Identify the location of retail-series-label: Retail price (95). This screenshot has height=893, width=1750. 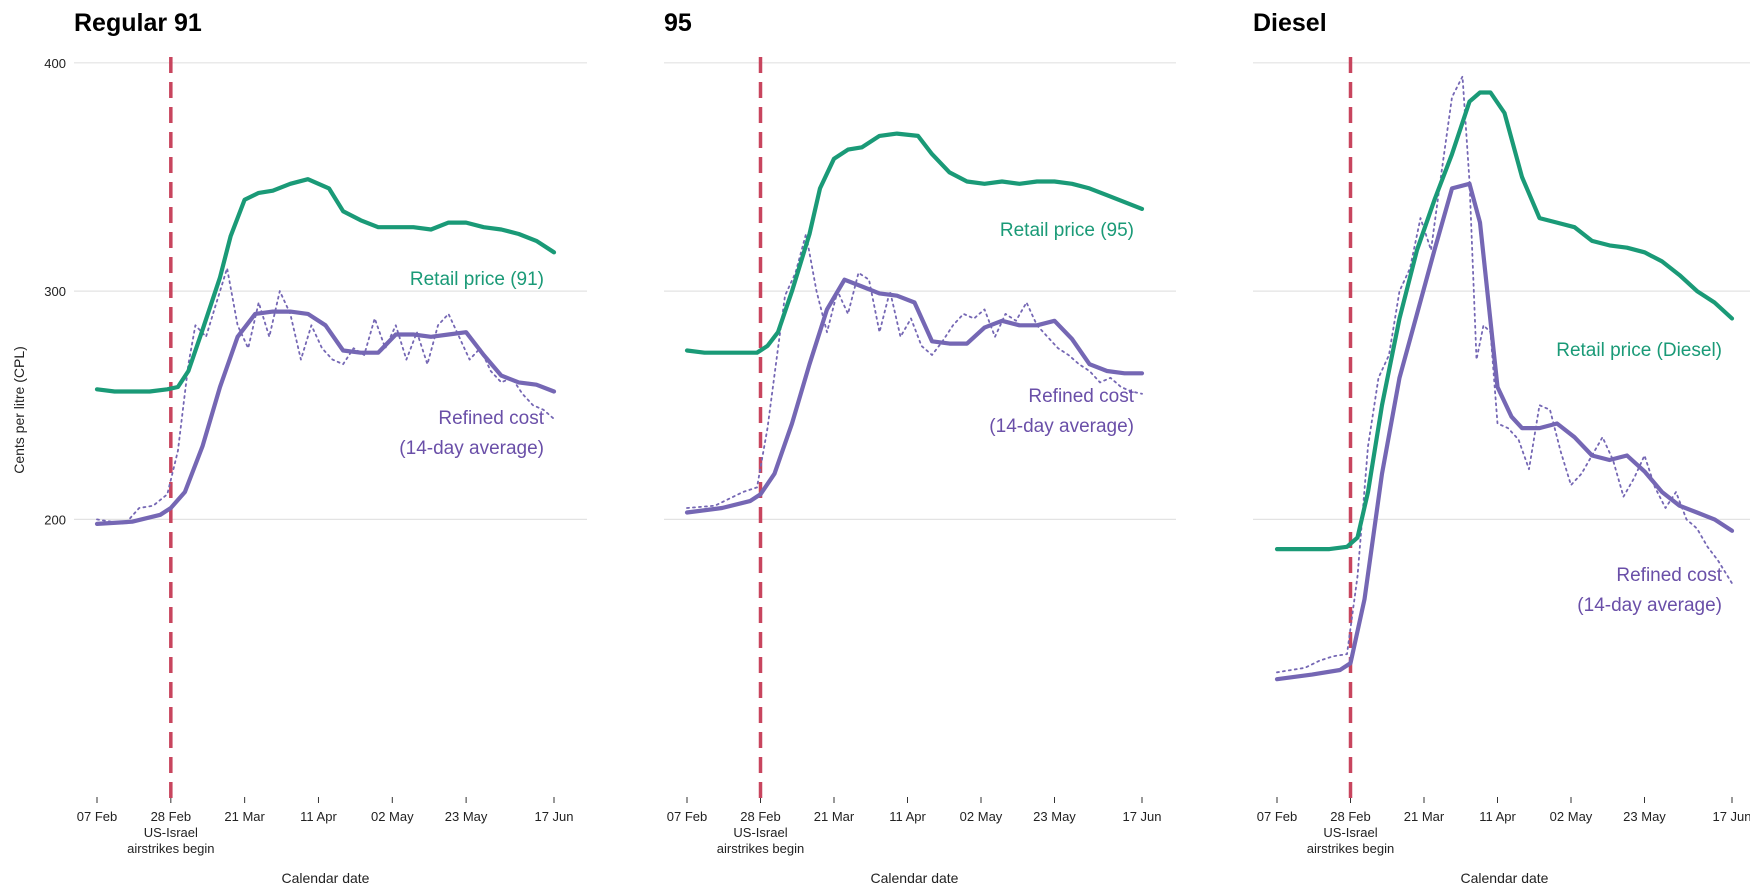
(1067, 230).